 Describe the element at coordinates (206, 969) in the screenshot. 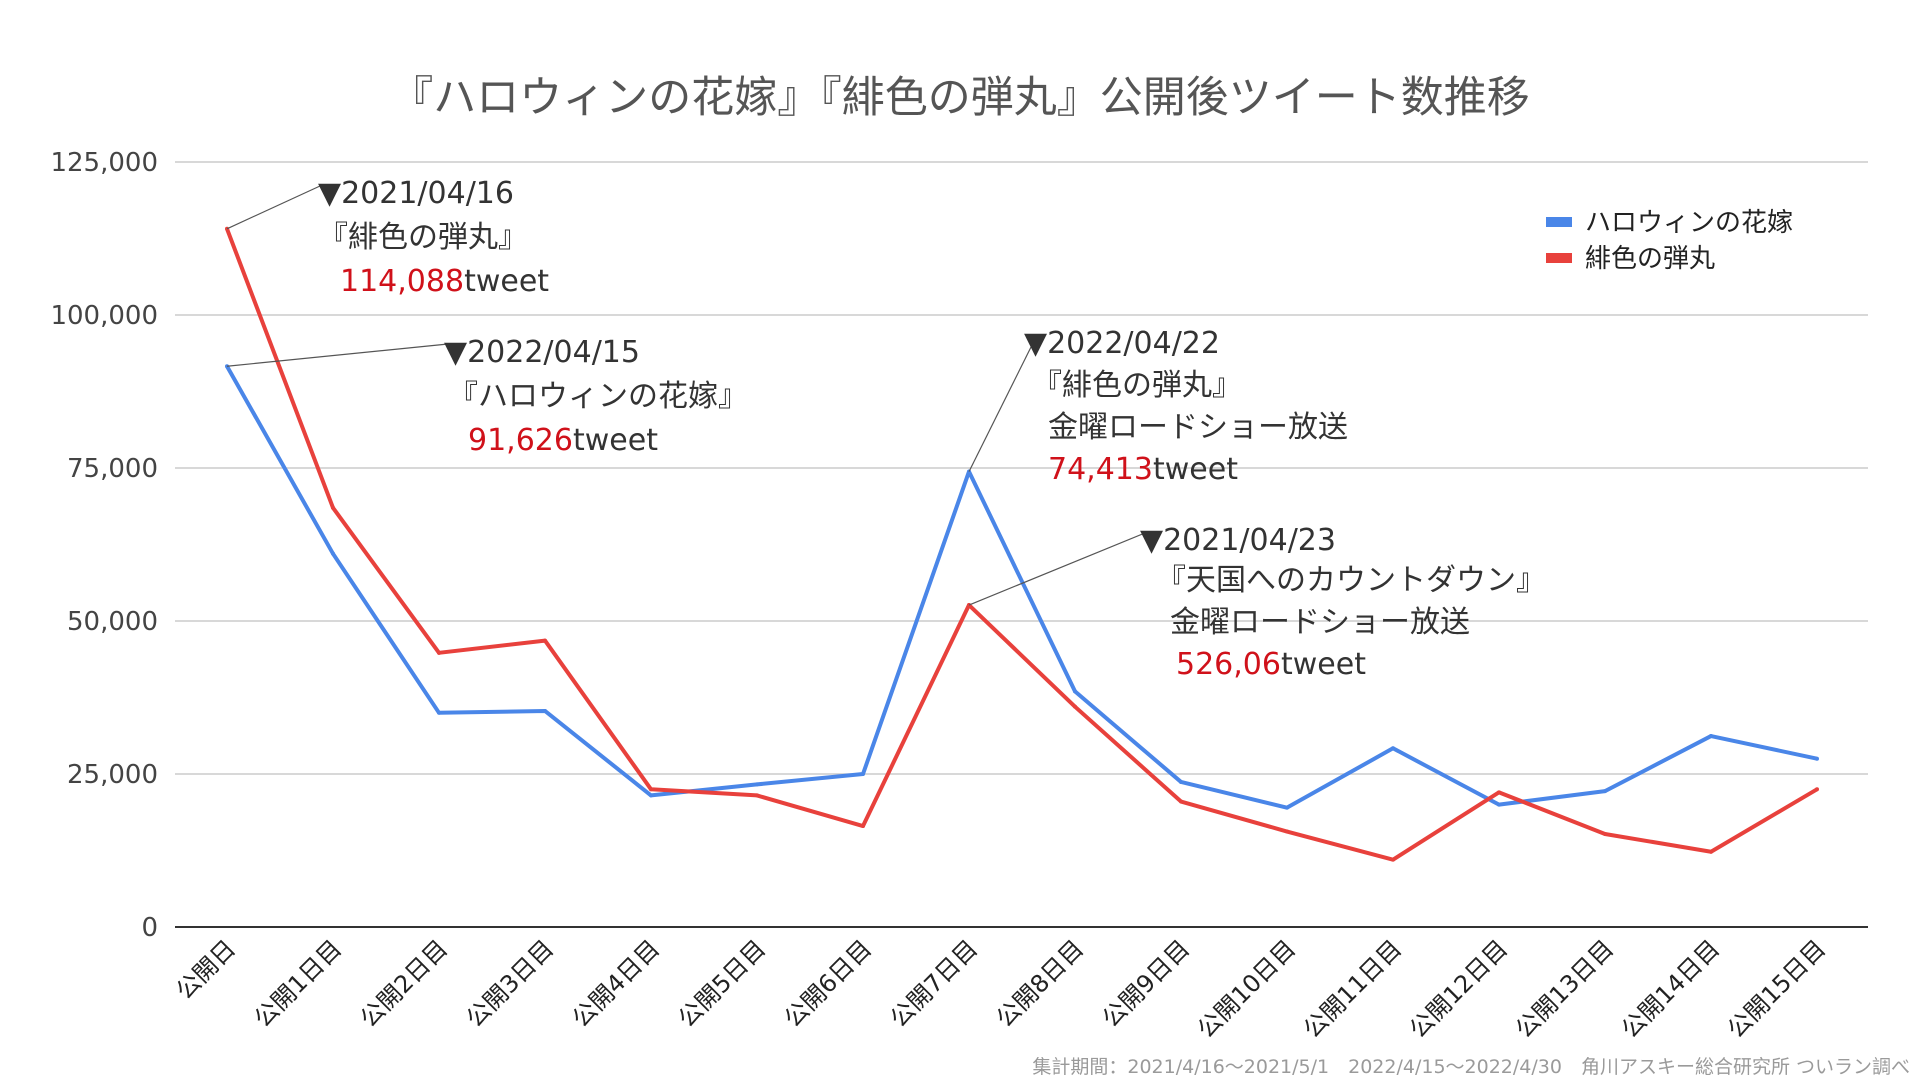

I see `x-tick-label: 公開日` at that location.